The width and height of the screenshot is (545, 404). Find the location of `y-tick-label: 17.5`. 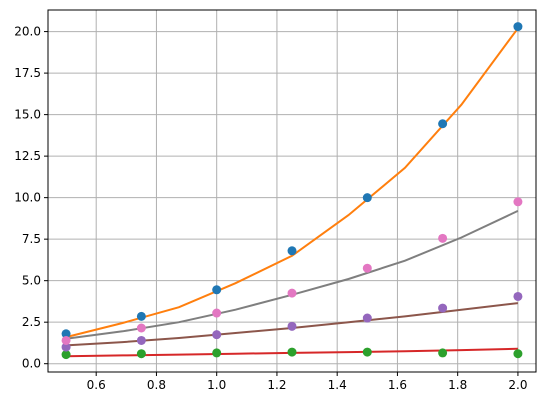

y-tick-label: 17.5 is located at coordinates (27, 73).